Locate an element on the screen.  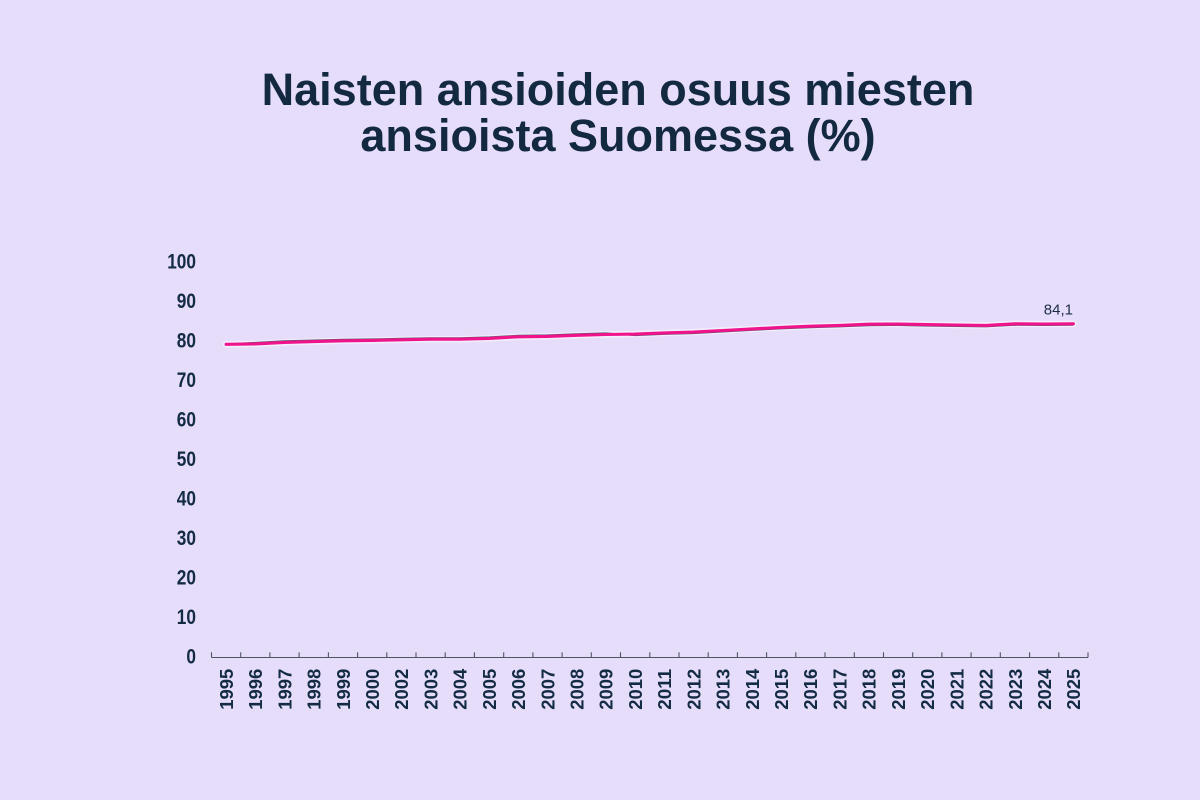
svg-text: 50 is located at coordinates (186, 459).